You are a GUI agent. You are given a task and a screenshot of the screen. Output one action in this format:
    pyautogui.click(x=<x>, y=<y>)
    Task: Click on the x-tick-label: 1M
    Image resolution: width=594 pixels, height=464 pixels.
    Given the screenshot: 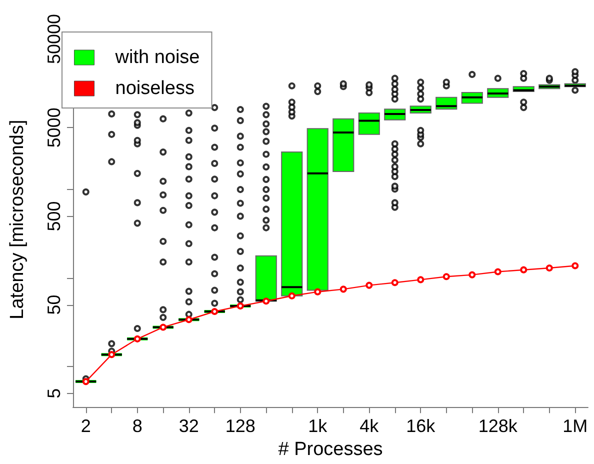 What is the action you would take?
    pyautogui.click(x=575, y=426)
    